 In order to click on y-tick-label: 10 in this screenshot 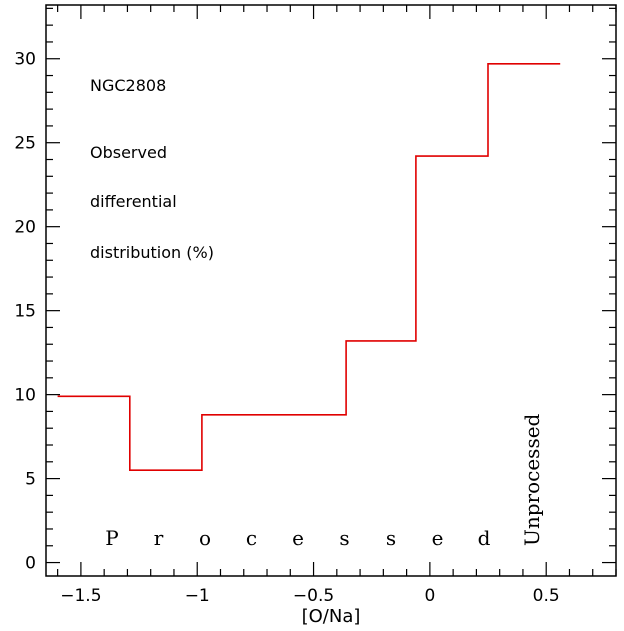, I will do `click(25, 396)`.